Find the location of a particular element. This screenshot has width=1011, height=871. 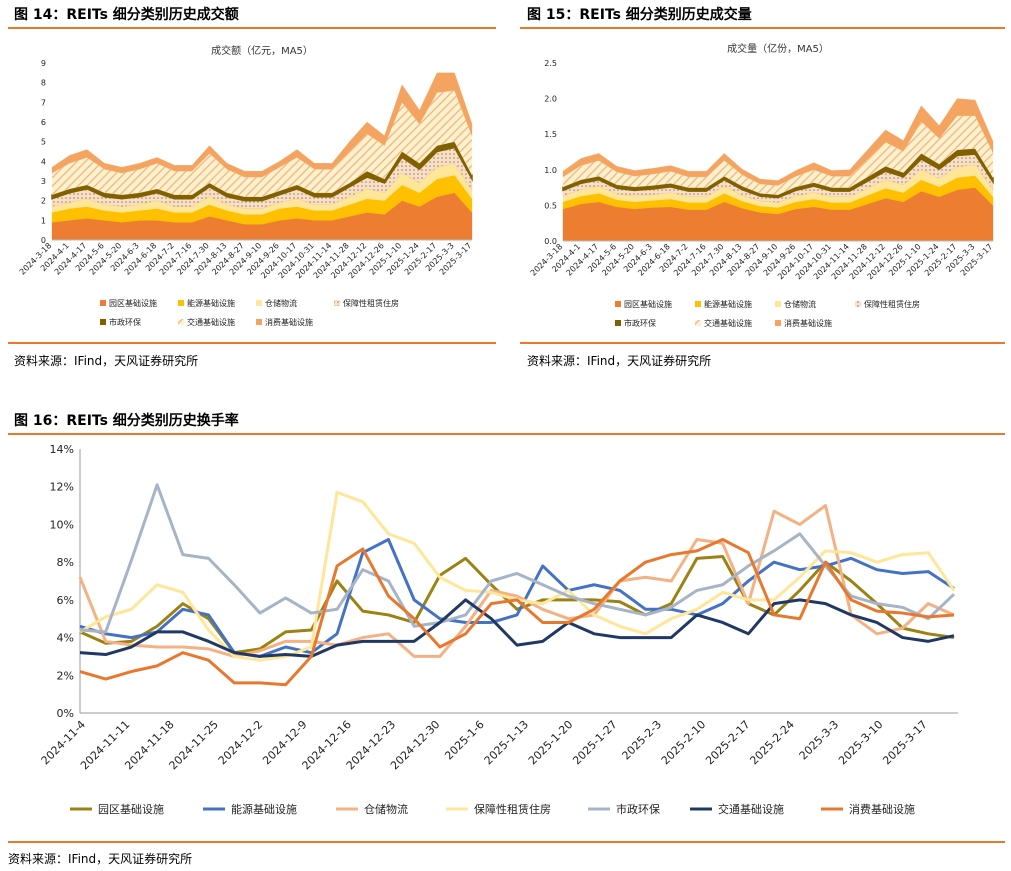

fig16-legend-label-1: 能源基础设施 is located at coordinates (264, 809).